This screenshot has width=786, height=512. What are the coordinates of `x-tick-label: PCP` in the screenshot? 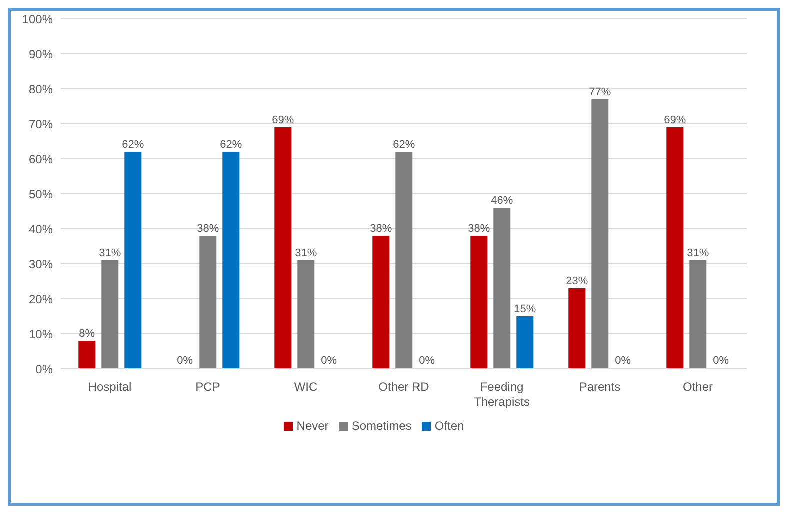 It's located at (208, 387).